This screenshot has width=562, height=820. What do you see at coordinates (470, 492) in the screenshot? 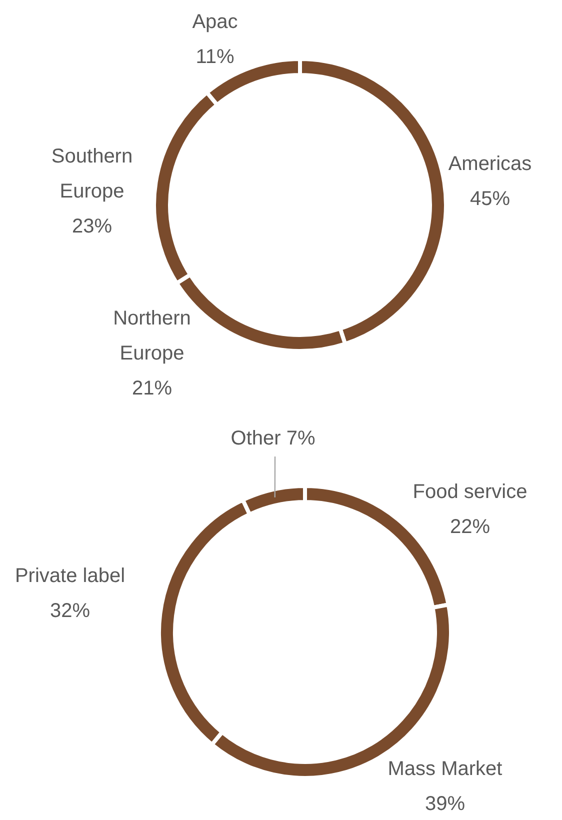
I see `slice-label: Food service` at bounding box center [470, 492].